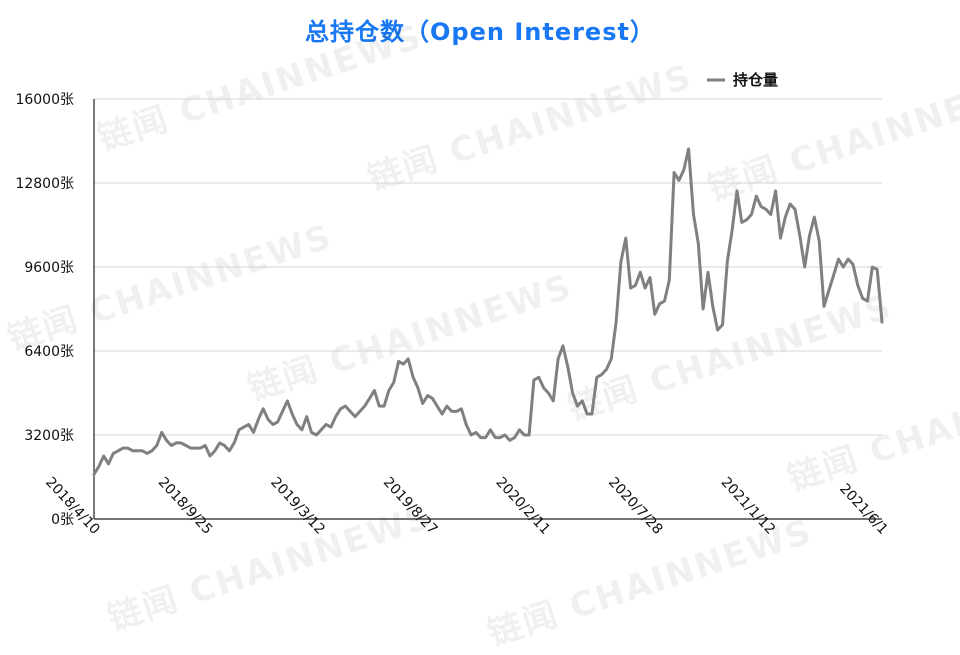  I want to click on x-tick-label: 2021/1/12, so click(748, 505).